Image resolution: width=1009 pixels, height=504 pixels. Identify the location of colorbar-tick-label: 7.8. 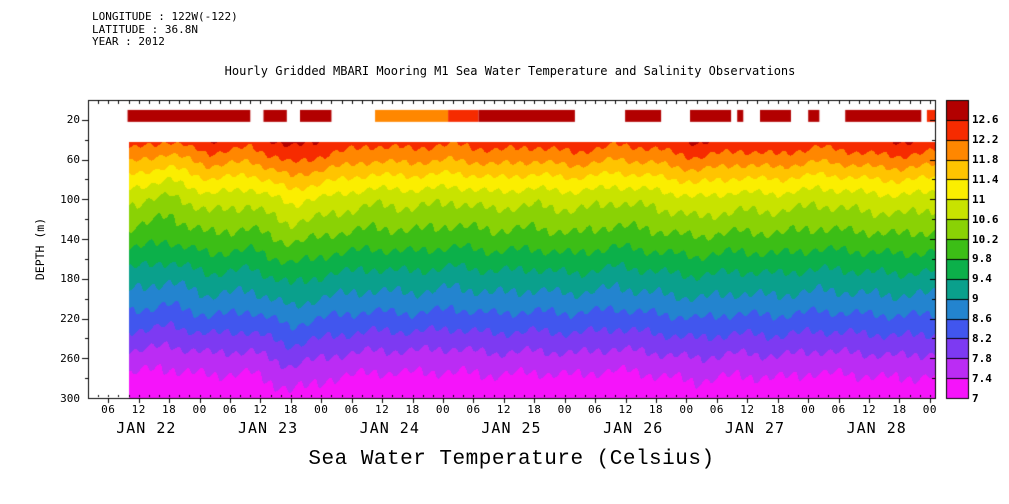
(982, 358).